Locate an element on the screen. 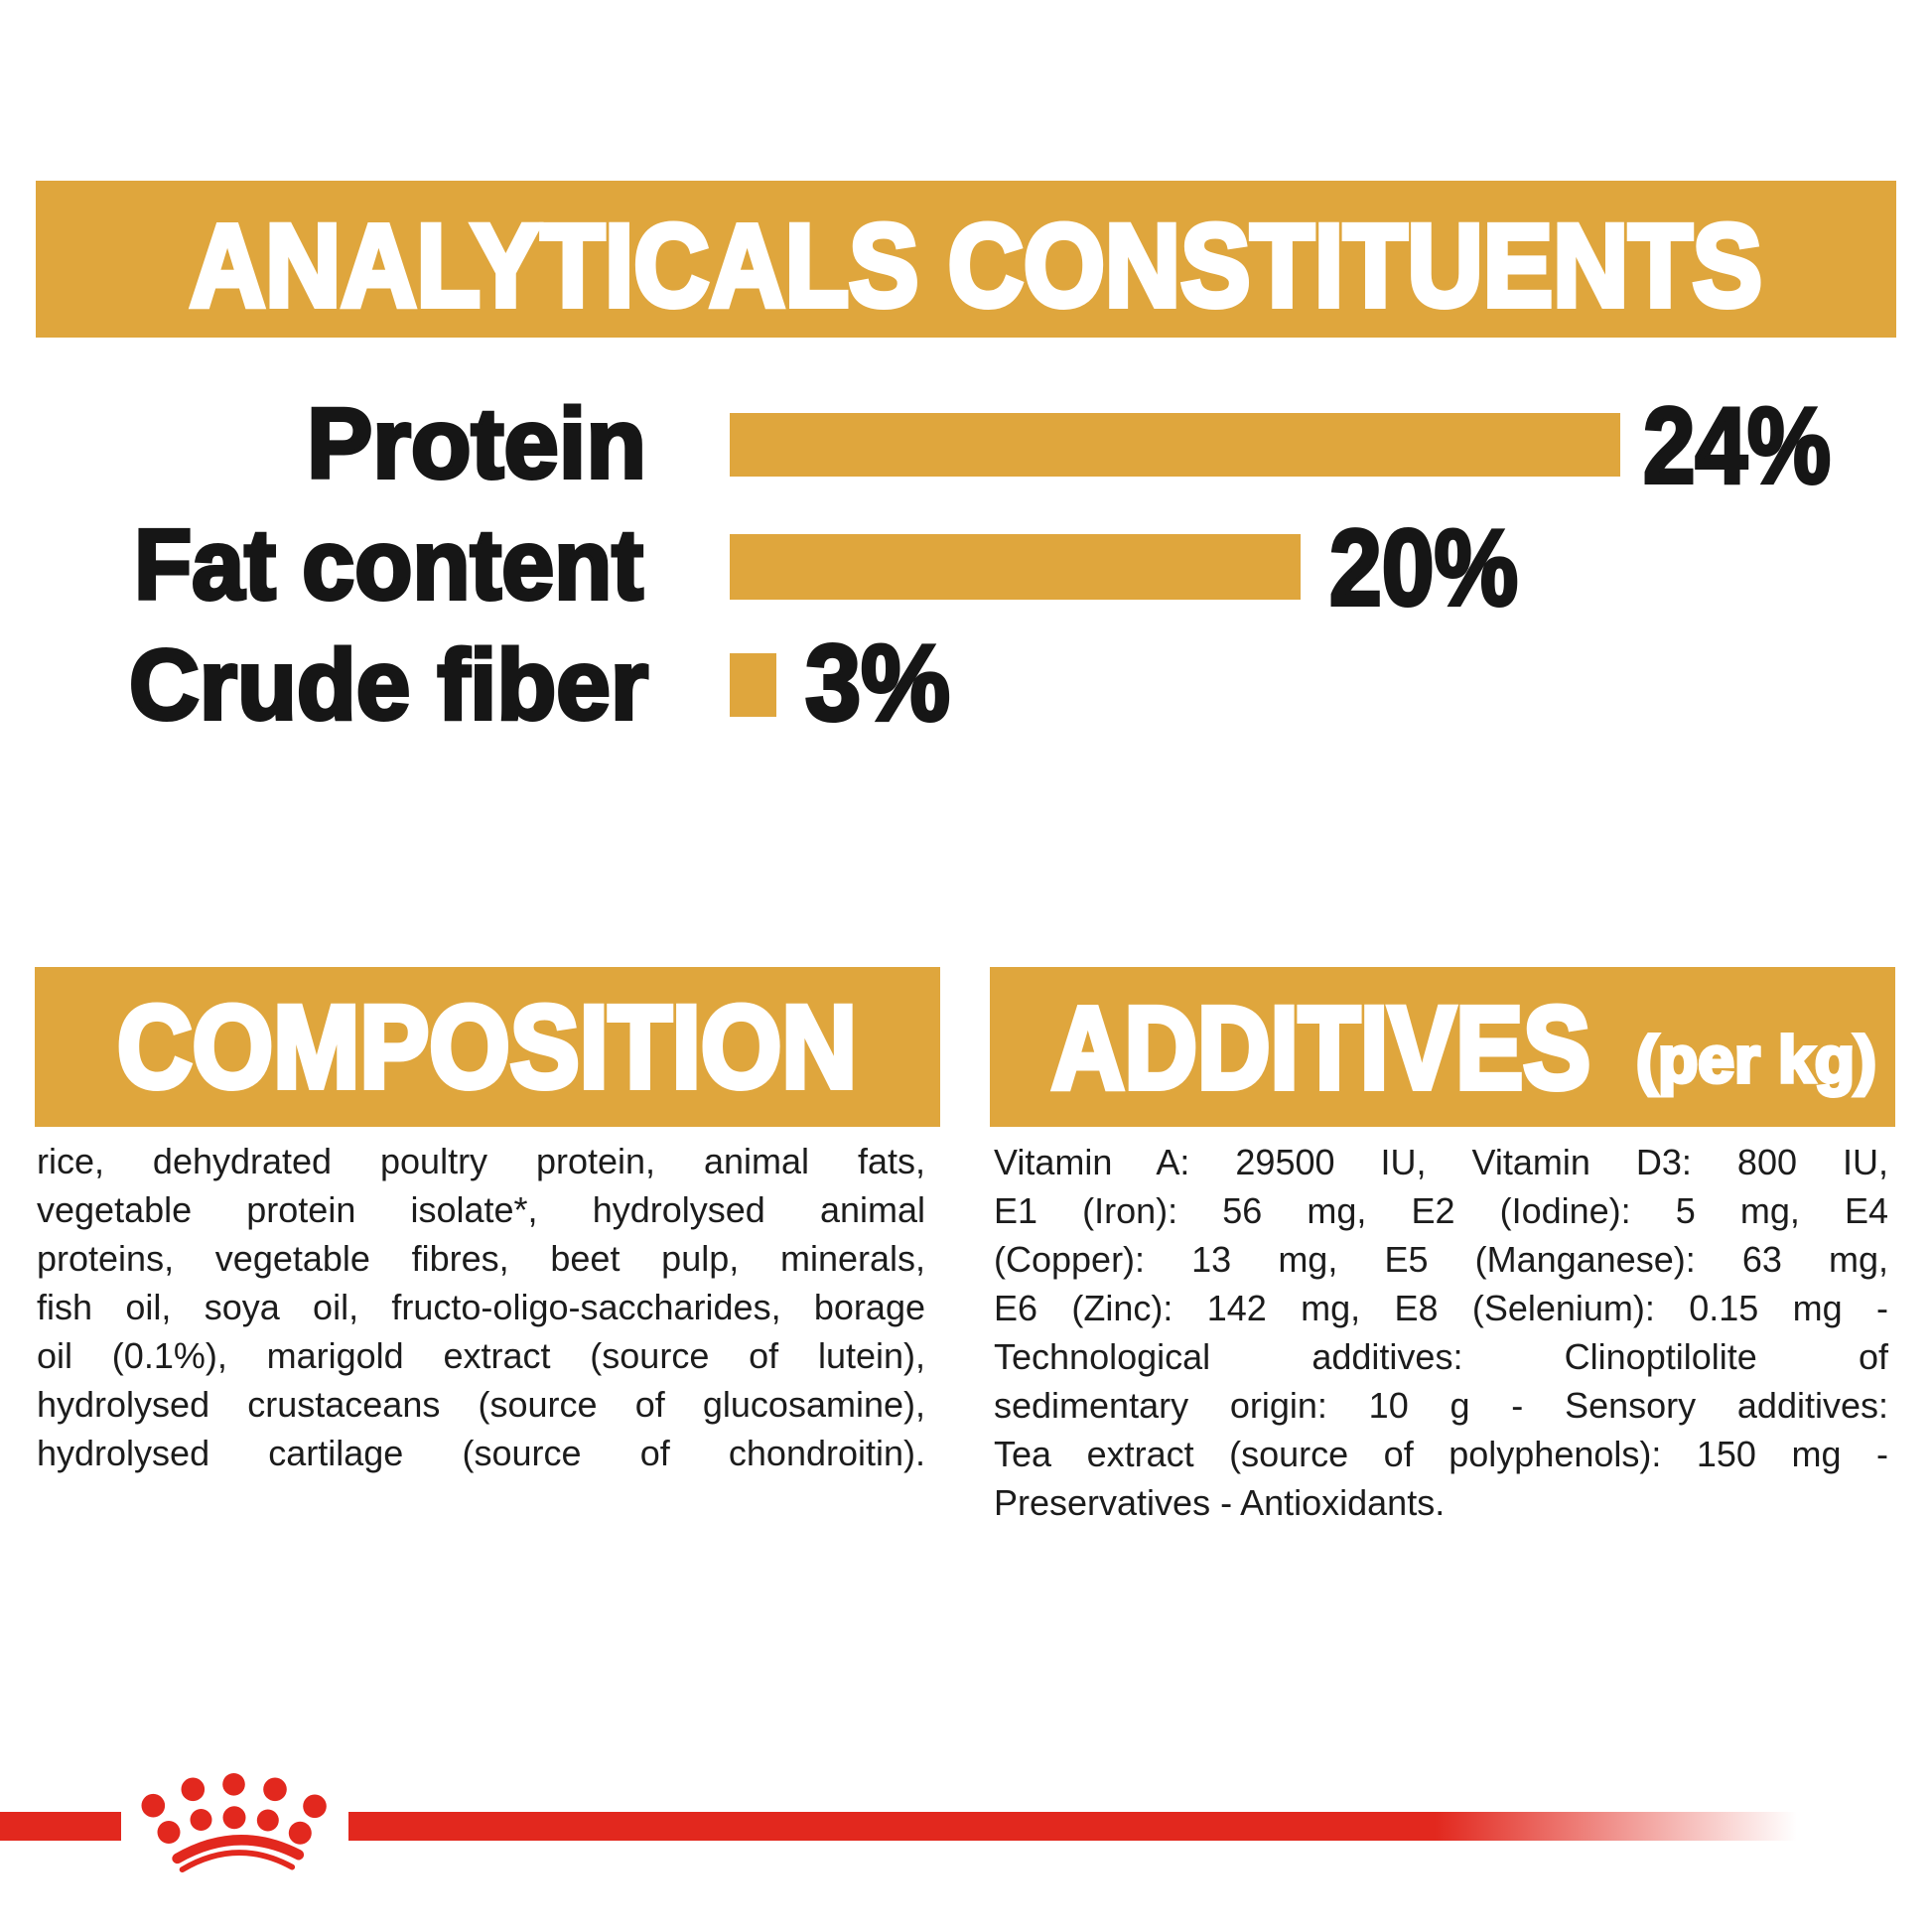 The image size is (1932, 1932). svg-text: 24% is located at coordinates (1737, 446).